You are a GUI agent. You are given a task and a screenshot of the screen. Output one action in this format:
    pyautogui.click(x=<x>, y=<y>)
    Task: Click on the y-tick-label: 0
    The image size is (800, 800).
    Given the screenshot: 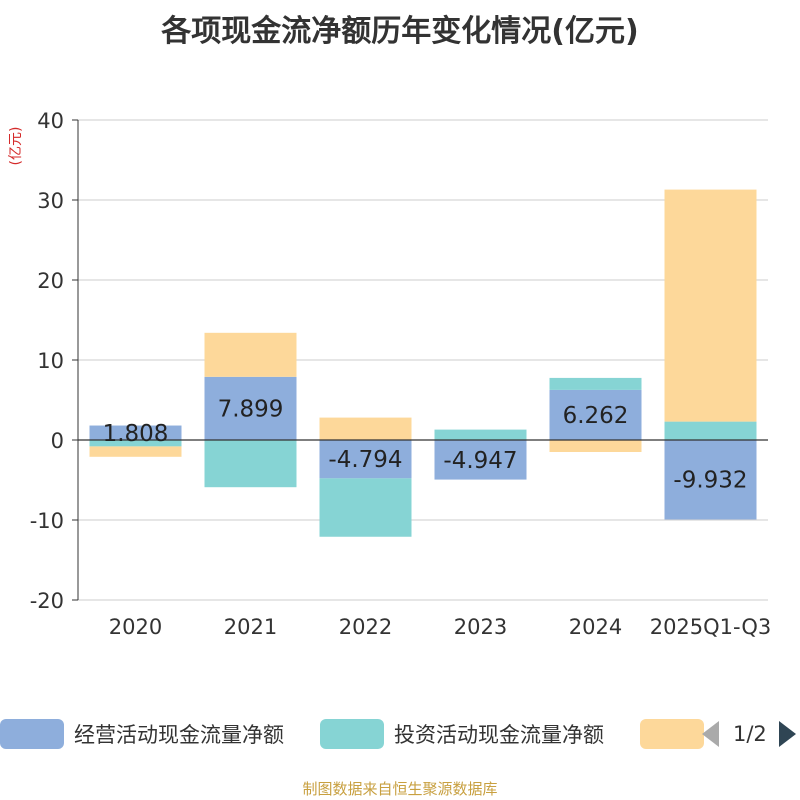 What is the action you would take?
    pyautogui.click(x=57, y=441)
    